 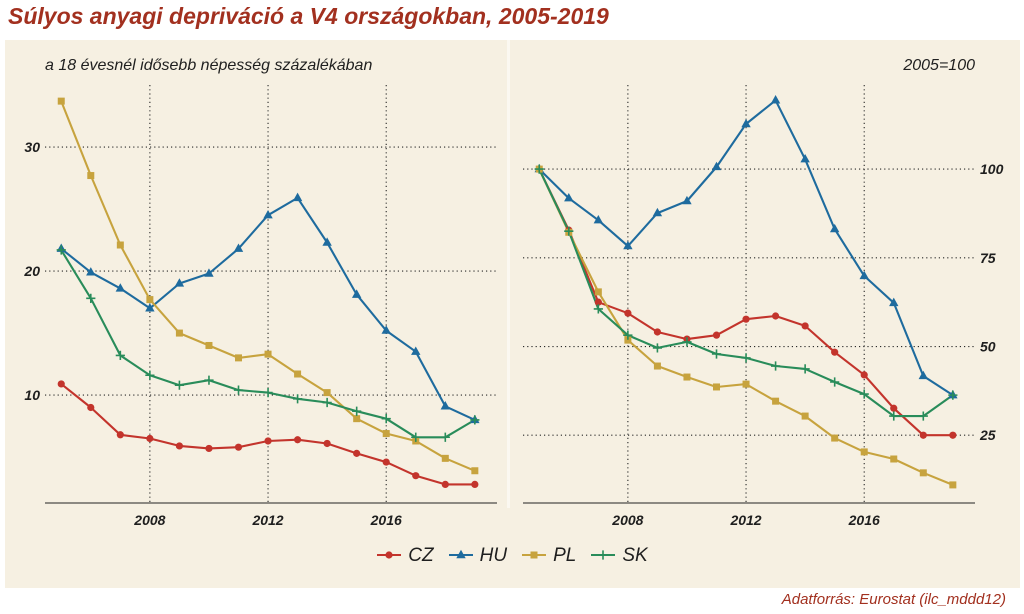 I want to click on legend-plus-icon, so click(x=603, y=555).